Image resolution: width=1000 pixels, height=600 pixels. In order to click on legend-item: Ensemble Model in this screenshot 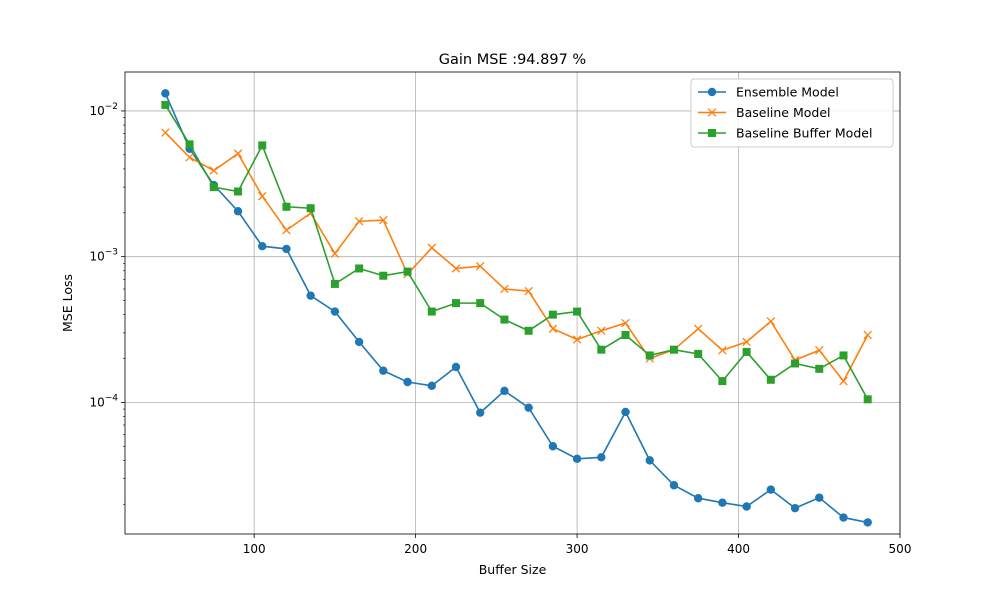, I will do `click(768, 92)`.